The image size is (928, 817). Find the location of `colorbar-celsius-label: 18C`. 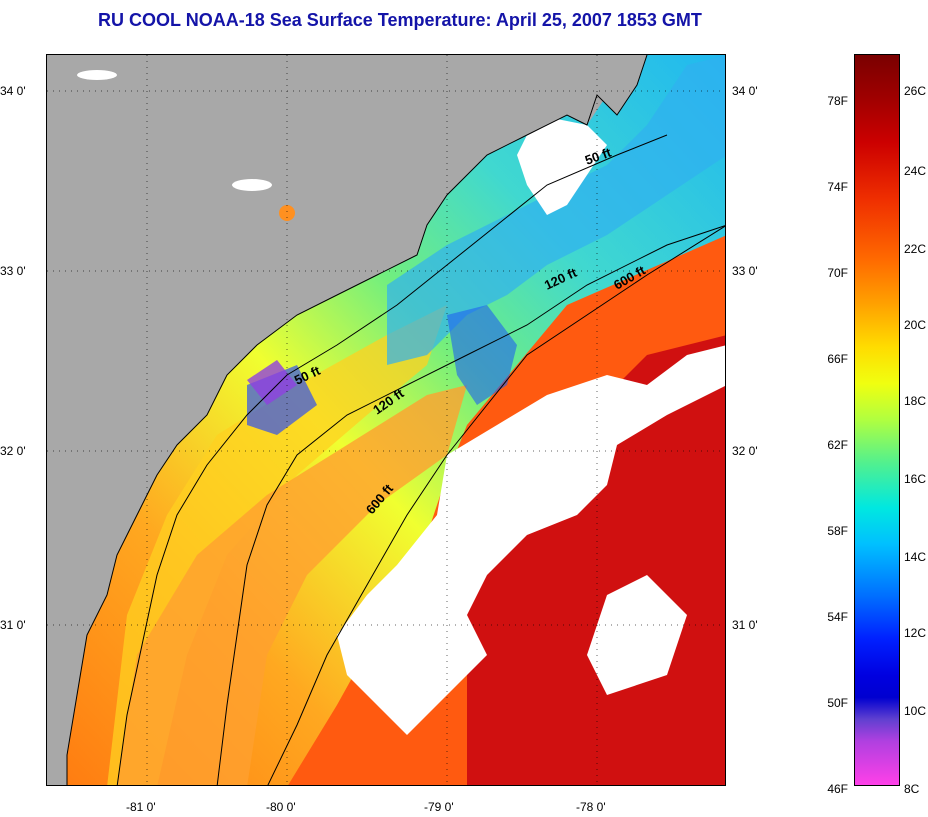

colorbar-celsius-label: 18C is located at coordinates (915, 401).